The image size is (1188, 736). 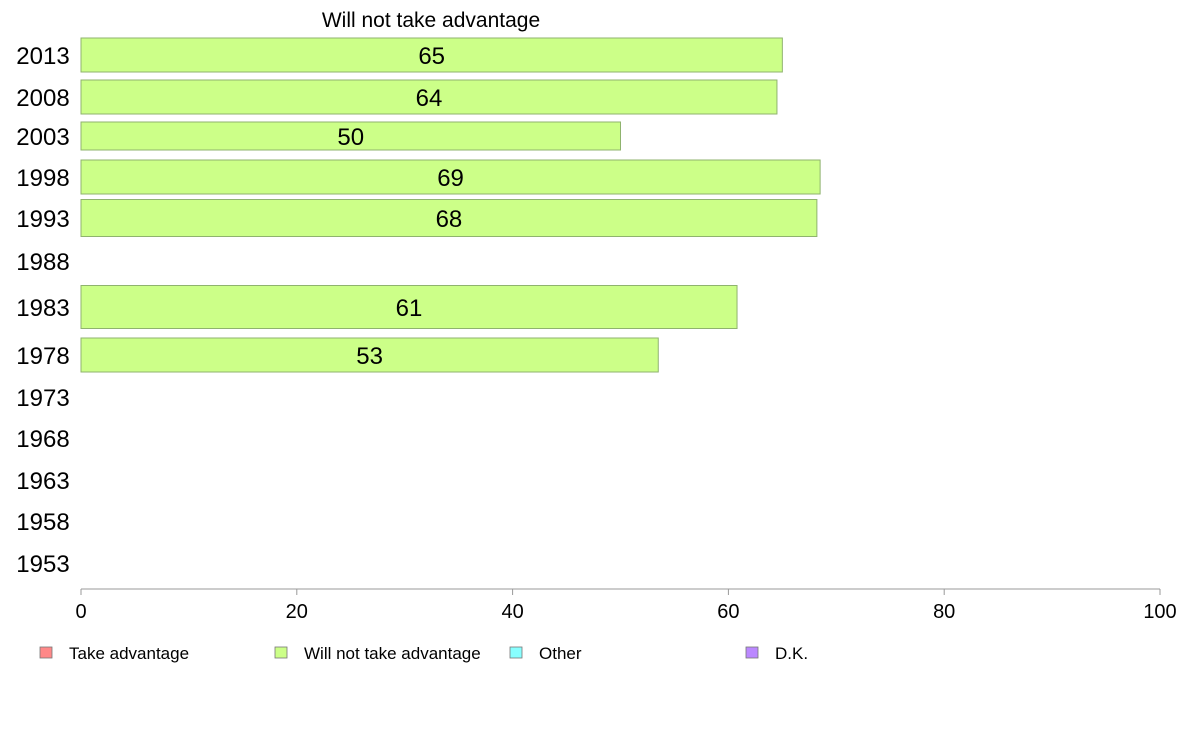 What do you see at coordinates (392, 653) in the screenshot?
I see `legend-label: Will not take advantage` at bounding box center [392, 653].